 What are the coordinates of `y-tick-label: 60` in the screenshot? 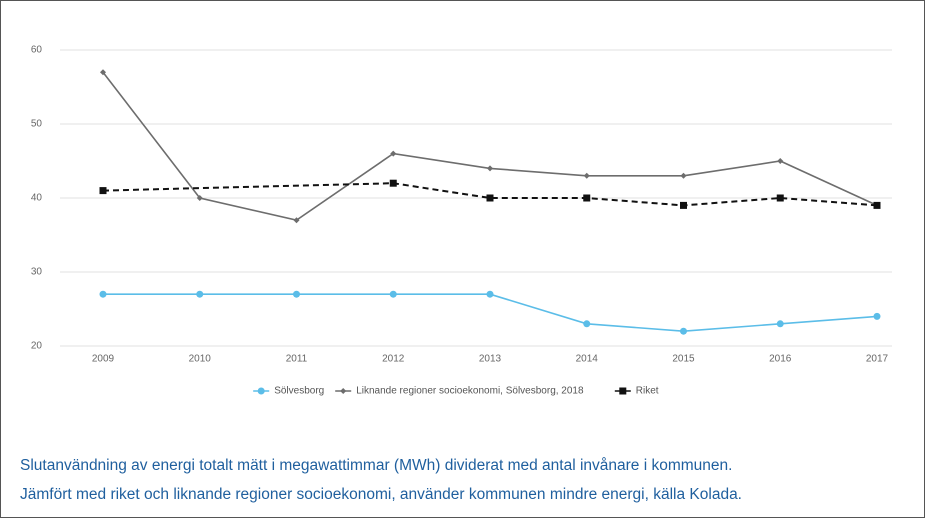 It's located at (37, 50).